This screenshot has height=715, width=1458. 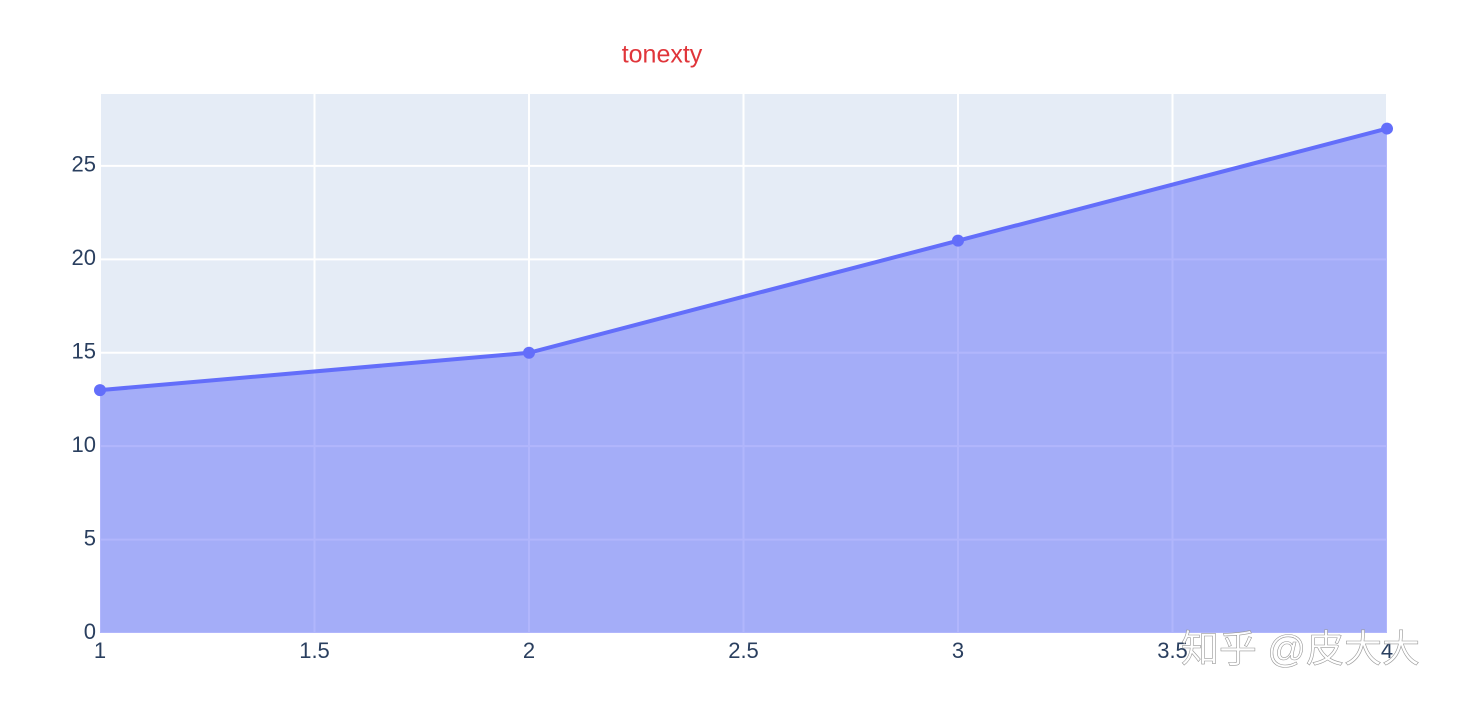 I want to click on x-tick-label: 1.5, so click(x=314, y=650).